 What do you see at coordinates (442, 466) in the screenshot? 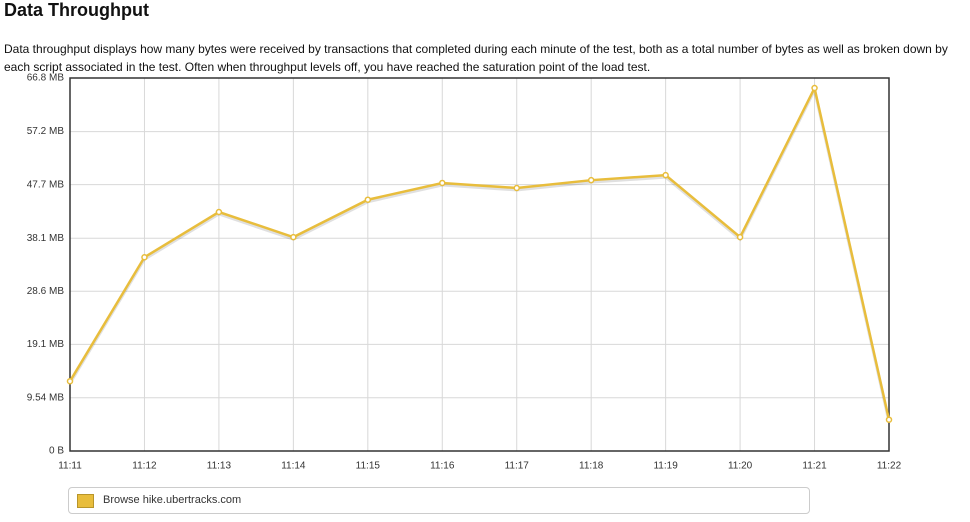
I see `x-tick-label: 11:16` at bounding box center [442, 466].